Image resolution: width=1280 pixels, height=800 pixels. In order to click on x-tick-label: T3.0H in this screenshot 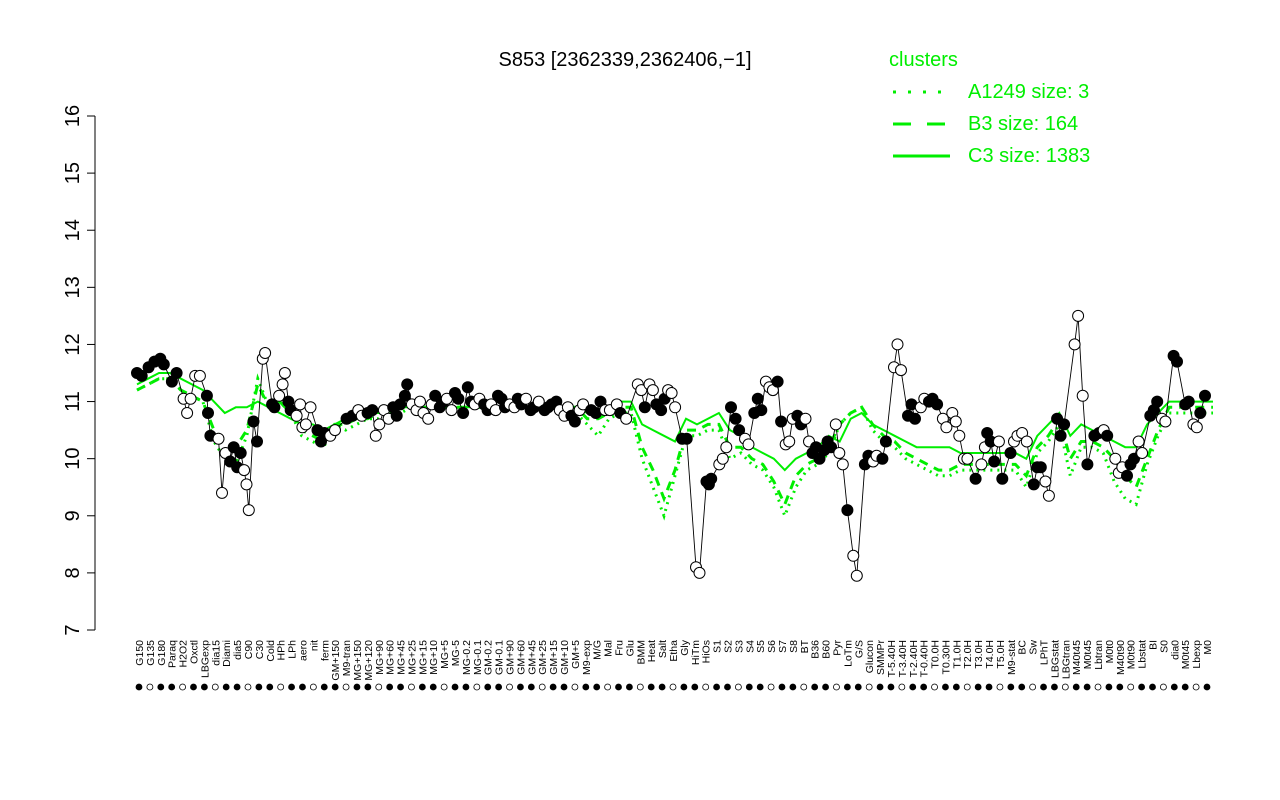, I will do `click(979, 654)`.